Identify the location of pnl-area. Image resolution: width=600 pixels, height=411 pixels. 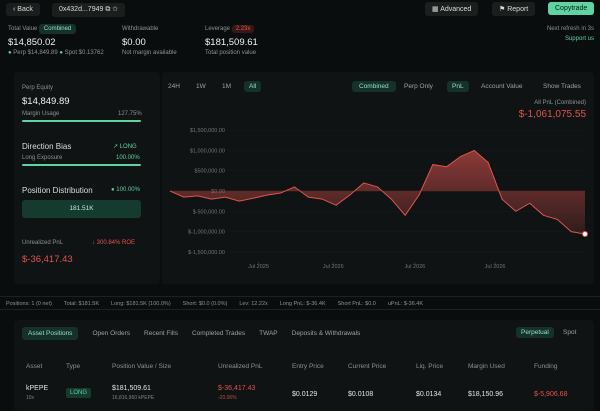
(377, 192).